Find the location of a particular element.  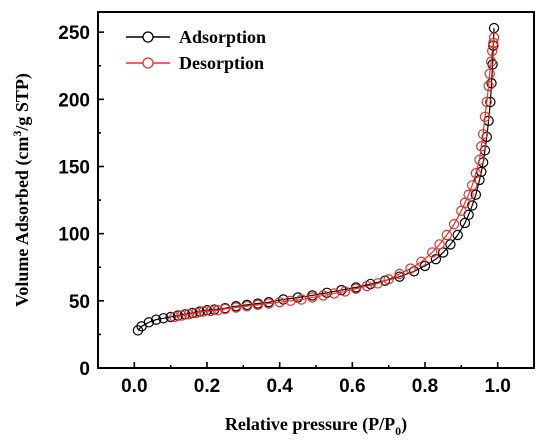

legend-label-adsorption: Adsorption is located at coordinates (222, 37).